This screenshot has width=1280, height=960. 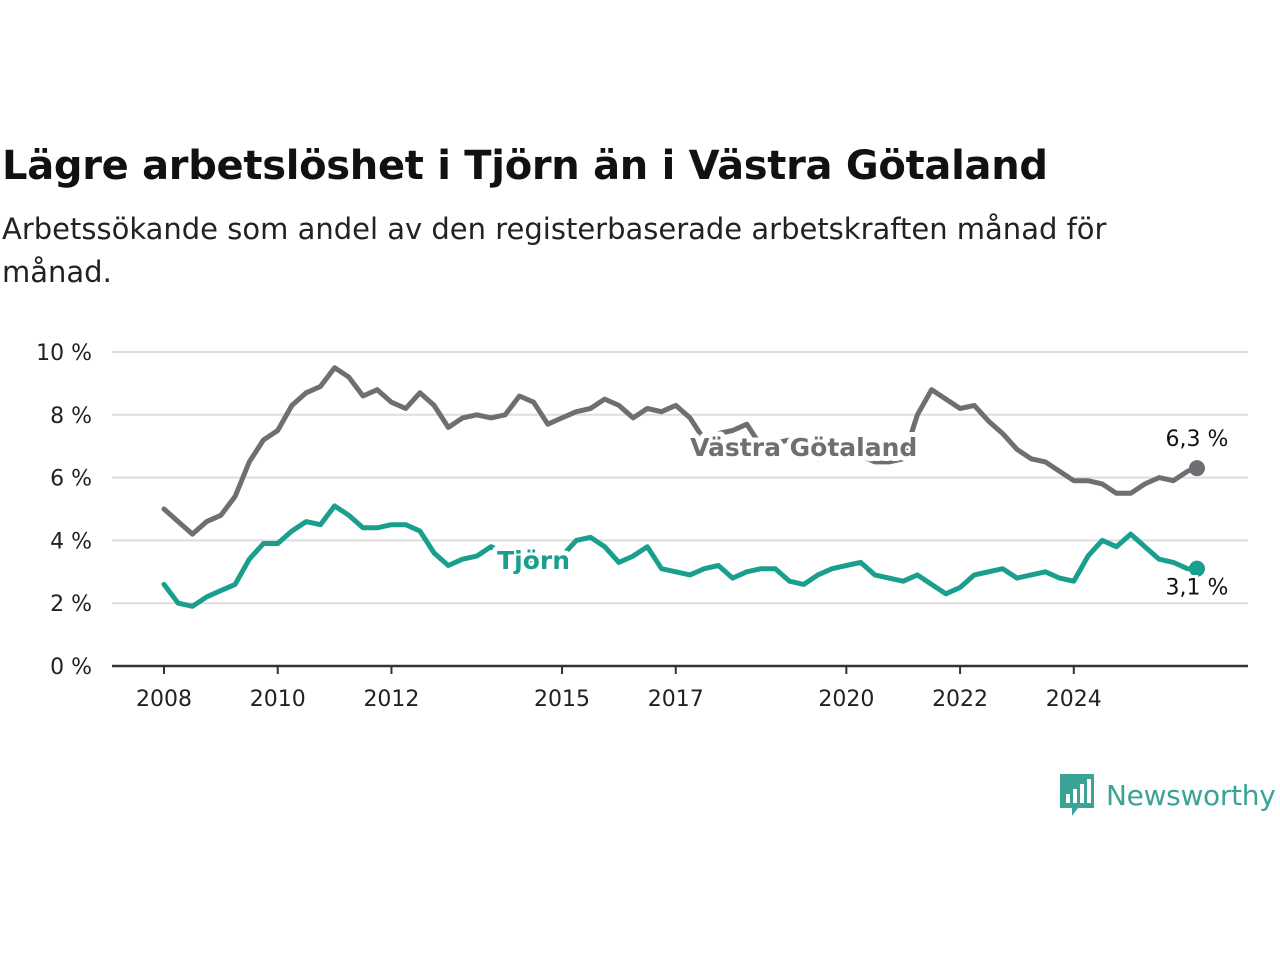 I want to click on x-axis: 2008 2010 2012 2015 2017 2020 2022 2024, so click(x=680, y=688).